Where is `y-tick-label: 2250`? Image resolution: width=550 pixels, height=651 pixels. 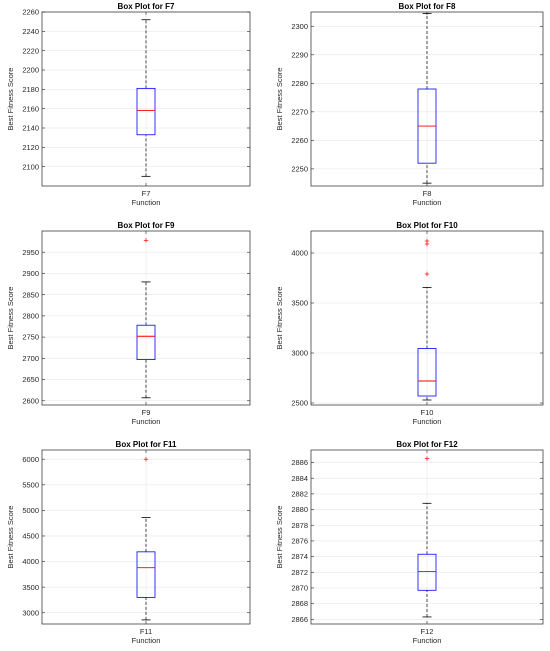 y-tick-label: 2250 is located at coordinates (299, 168).